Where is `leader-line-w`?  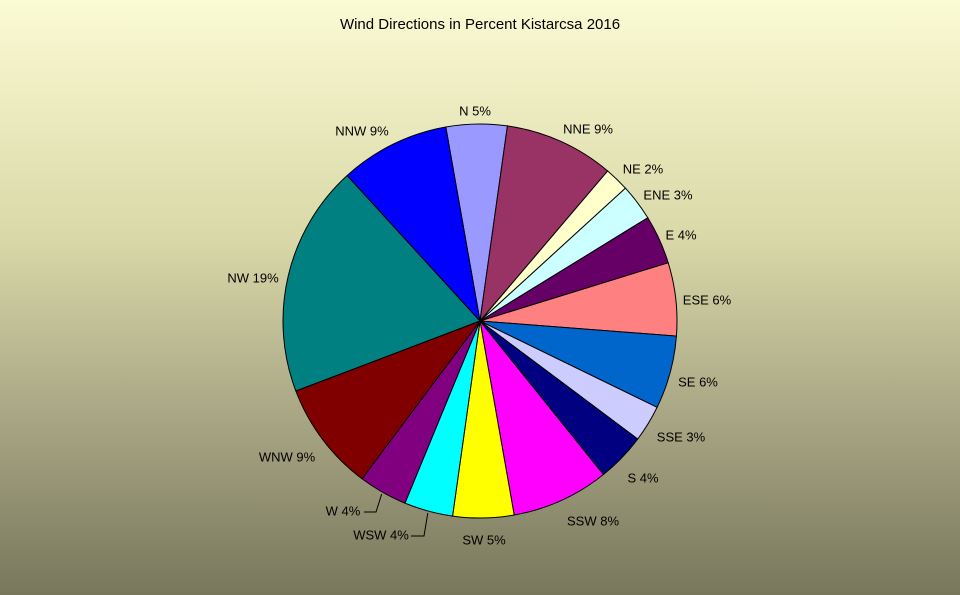
leader-line-w is located at coordinates (373, 503).